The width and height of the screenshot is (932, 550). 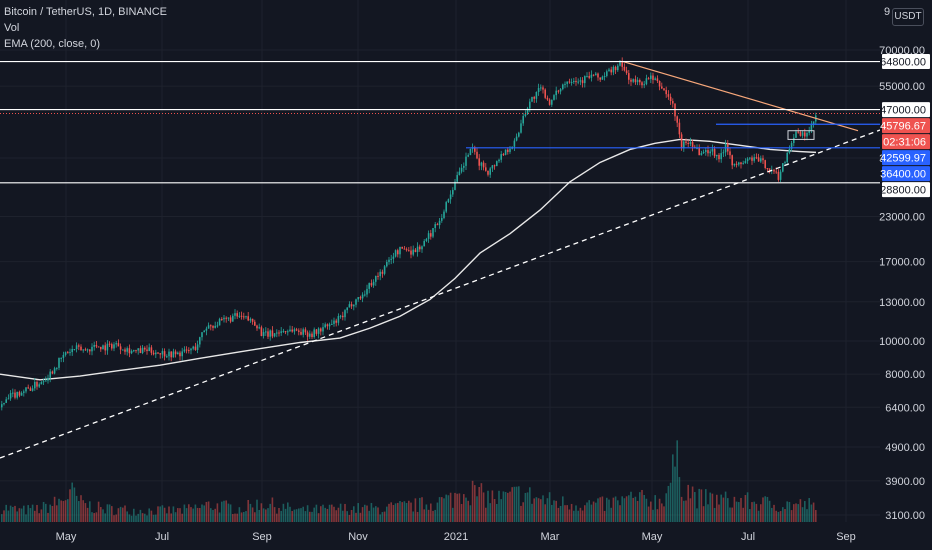 What do you see at coordinates (740, 96) in the screenshot?
I see `resistance-trendline` at bounding box center [740, 96].